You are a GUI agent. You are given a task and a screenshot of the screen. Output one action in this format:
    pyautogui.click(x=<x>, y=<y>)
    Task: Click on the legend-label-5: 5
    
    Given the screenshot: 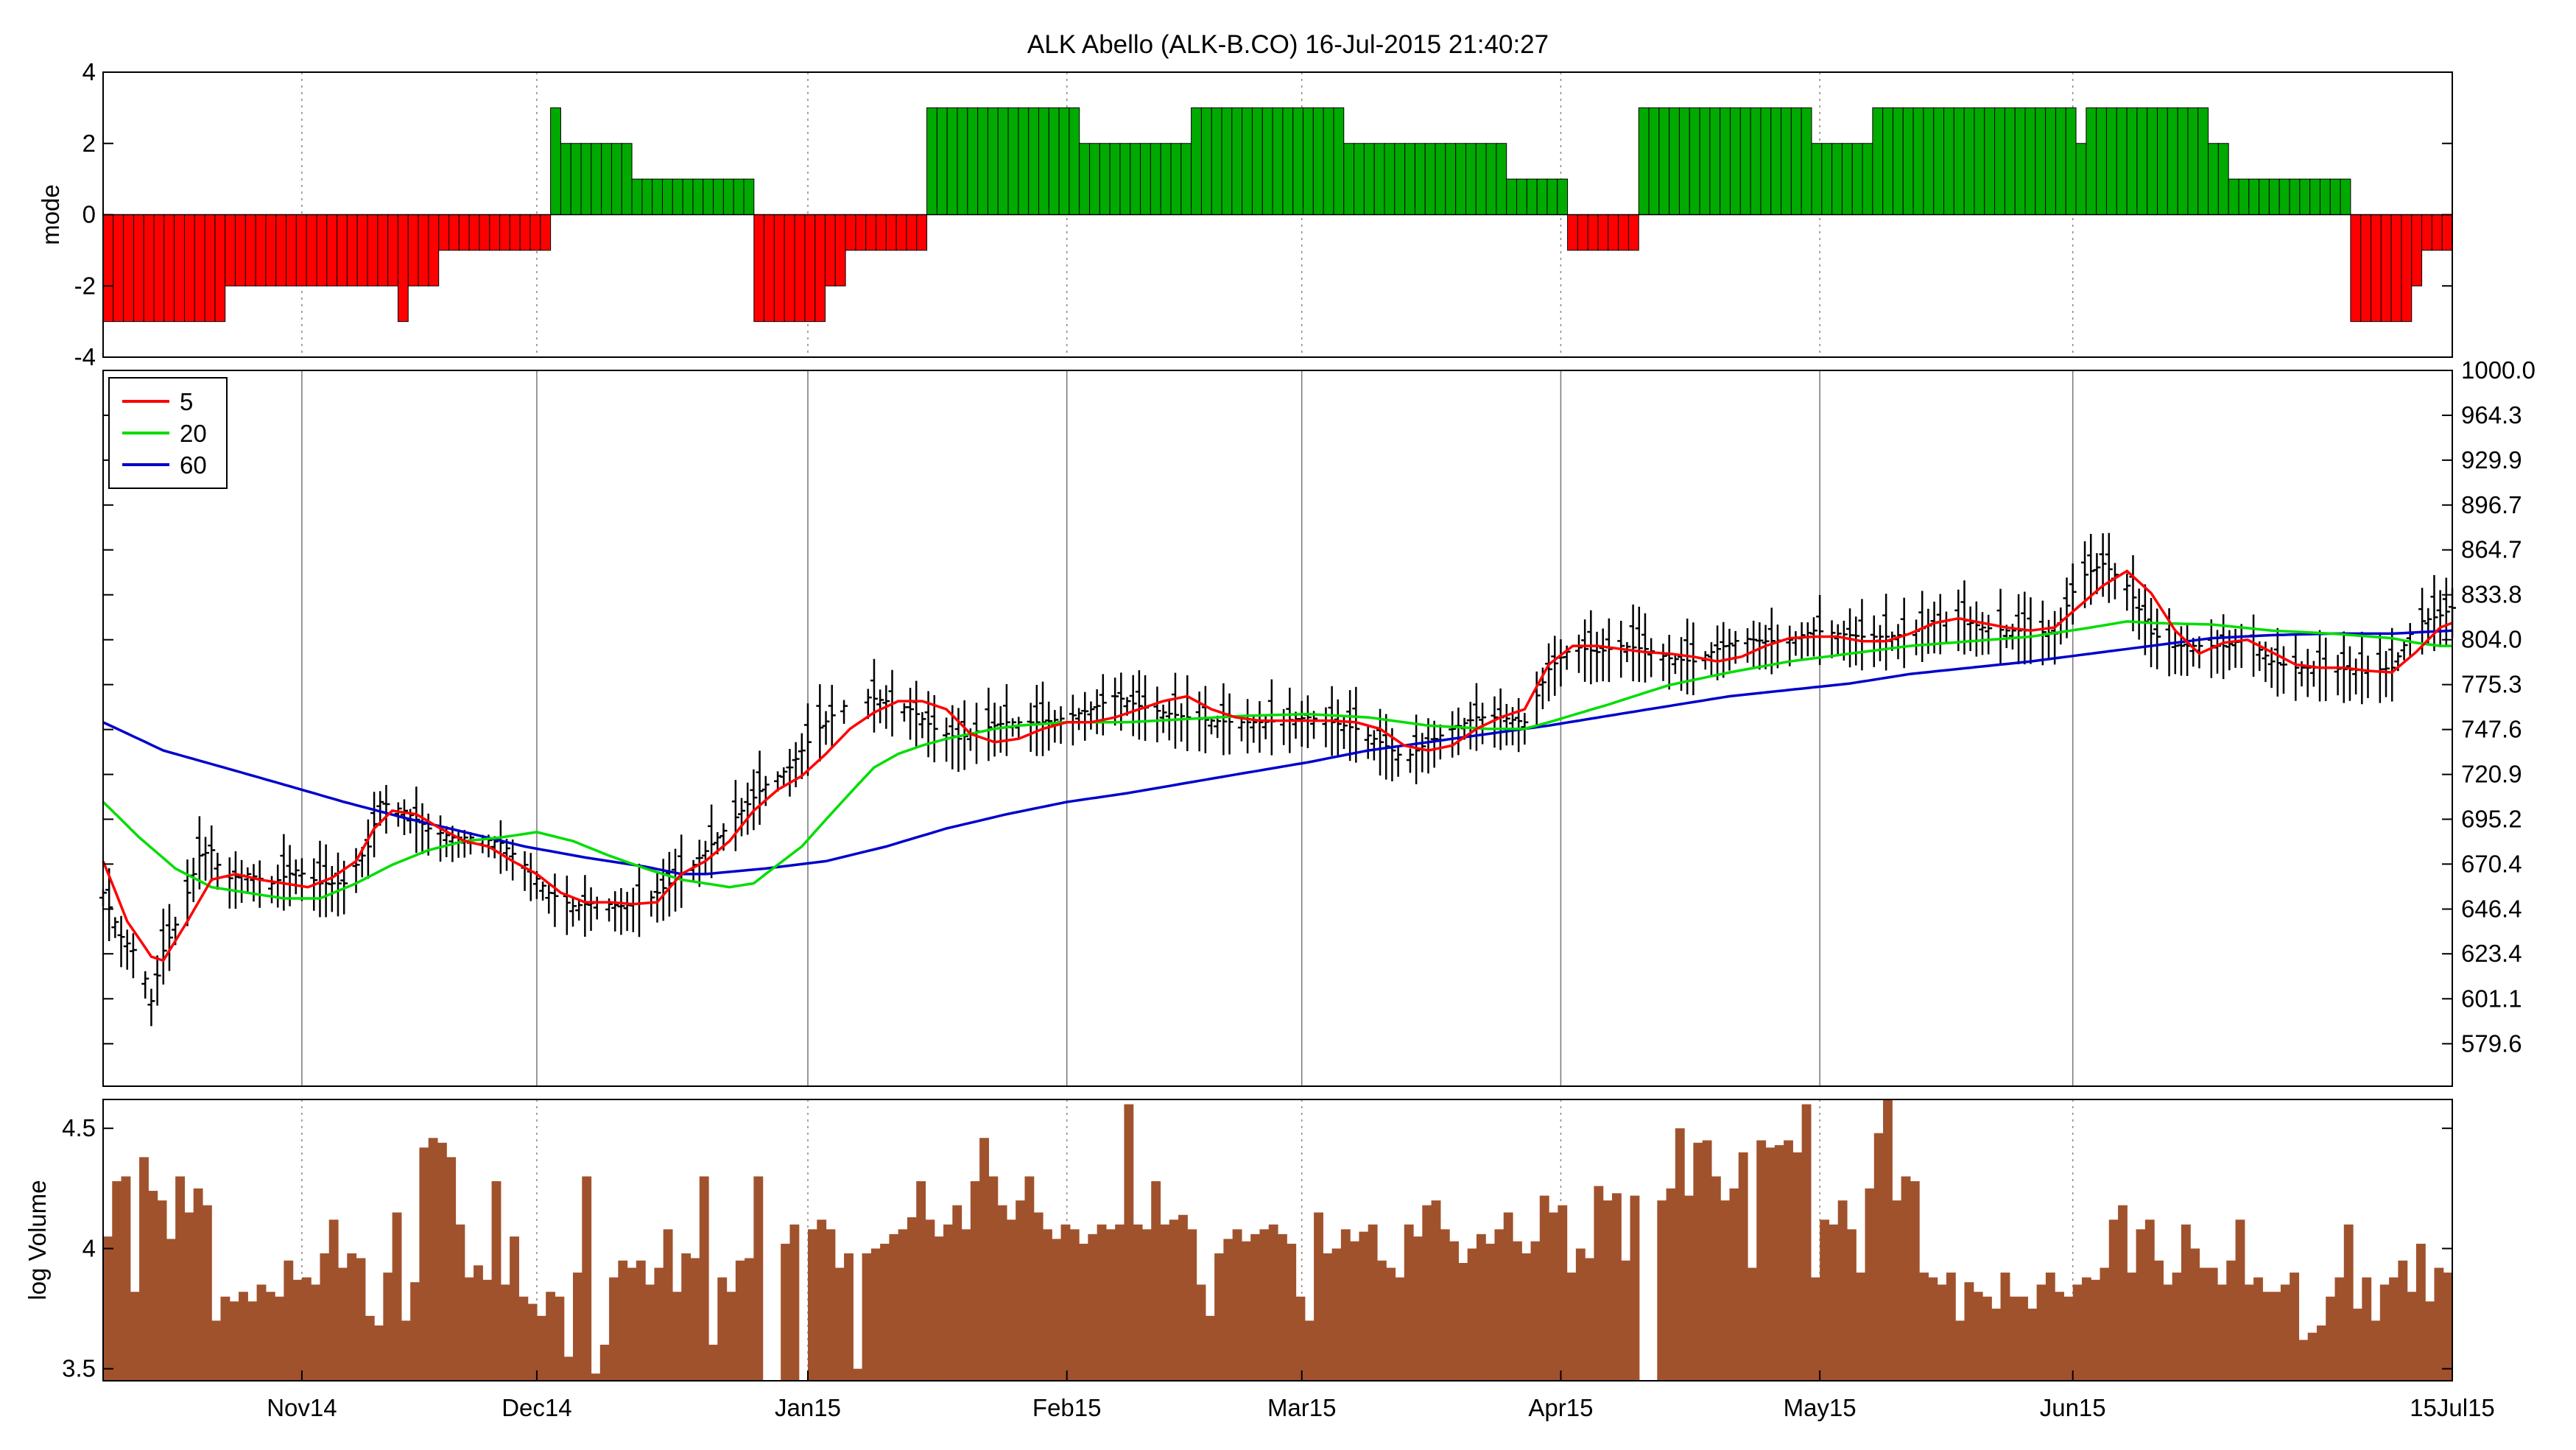 What is the action you would take?
    pyautogui.click(x=186, y=401)
    